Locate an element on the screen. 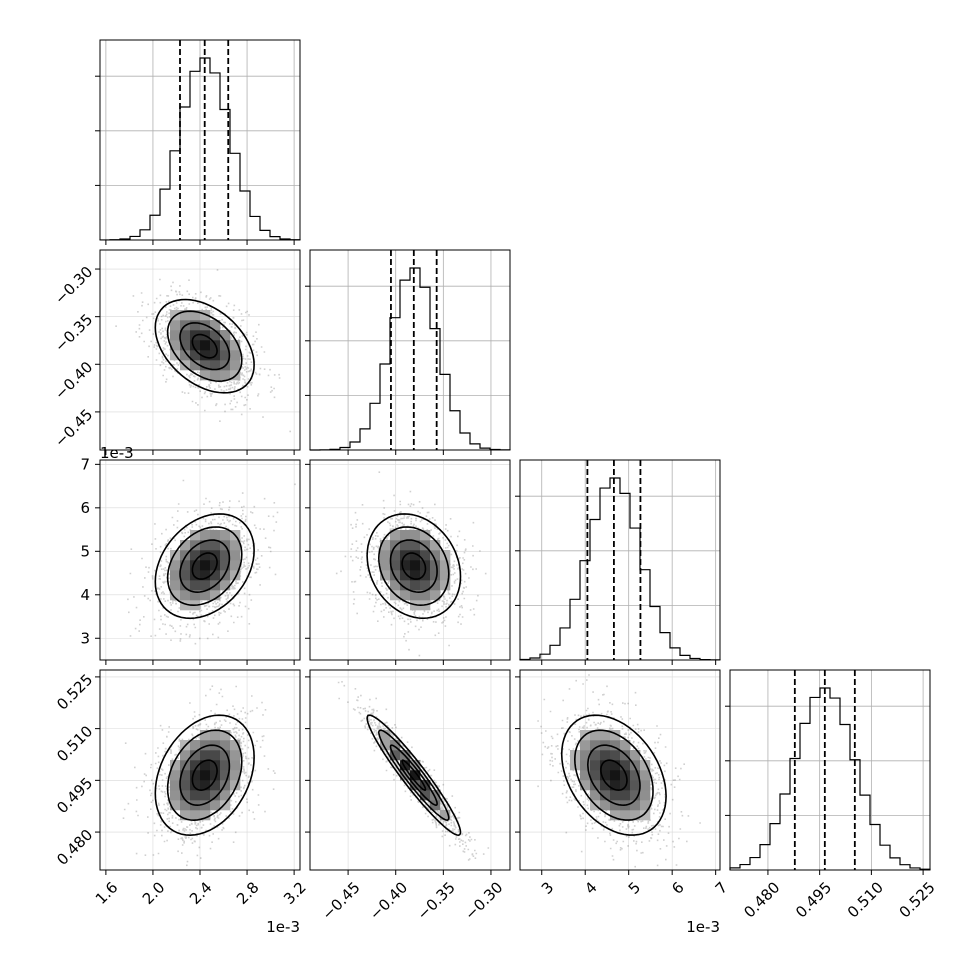 This screenshot has height=970, width=970. y-tick-label: −0.40 is located at coordinates (73, 380).